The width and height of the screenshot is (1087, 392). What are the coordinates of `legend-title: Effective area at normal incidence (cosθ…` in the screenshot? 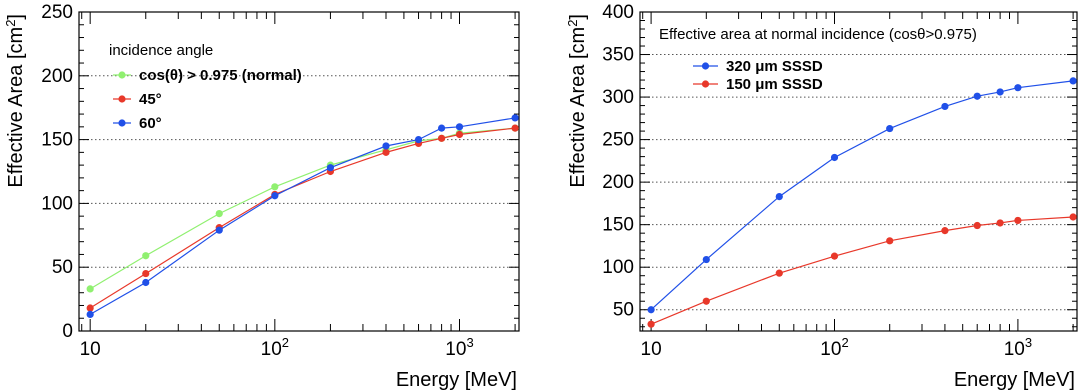 It's located at (818, 34).